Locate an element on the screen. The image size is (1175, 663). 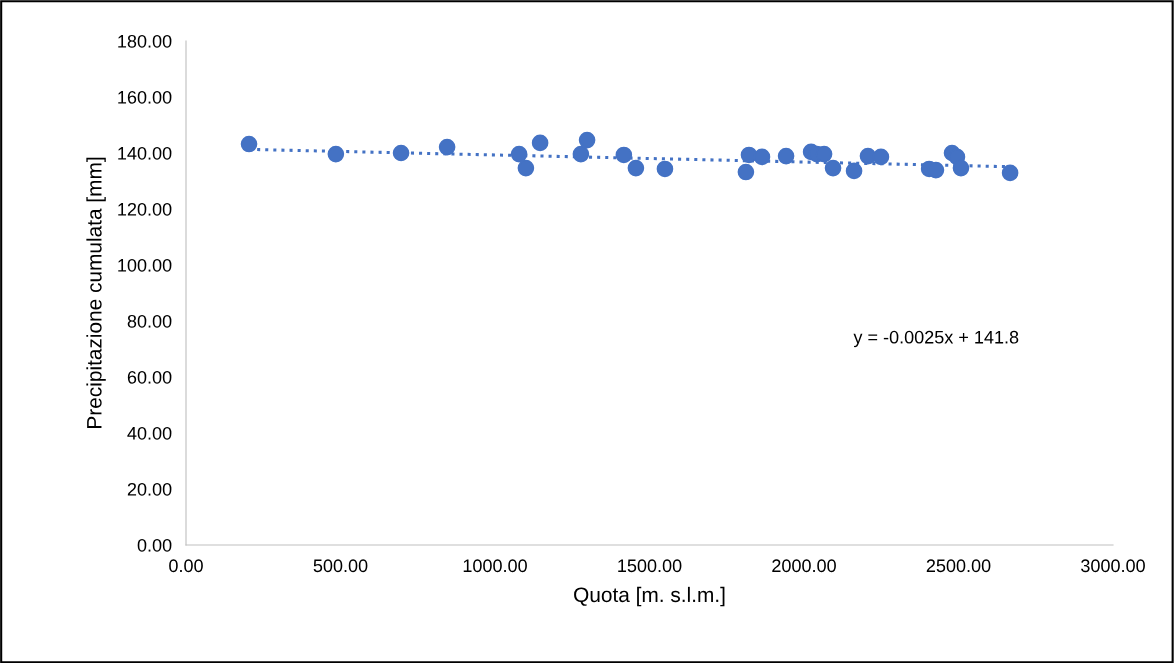
x-tick-label: 2500.00 is located at coordinates (958, 566).